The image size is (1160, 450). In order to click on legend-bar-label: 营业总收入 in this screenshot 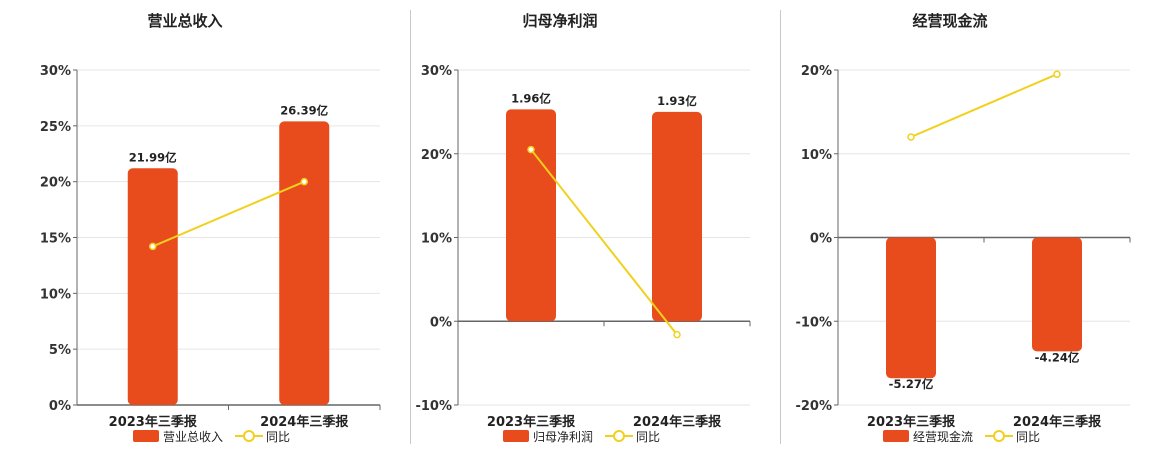, I will do `click(193, 436)`.